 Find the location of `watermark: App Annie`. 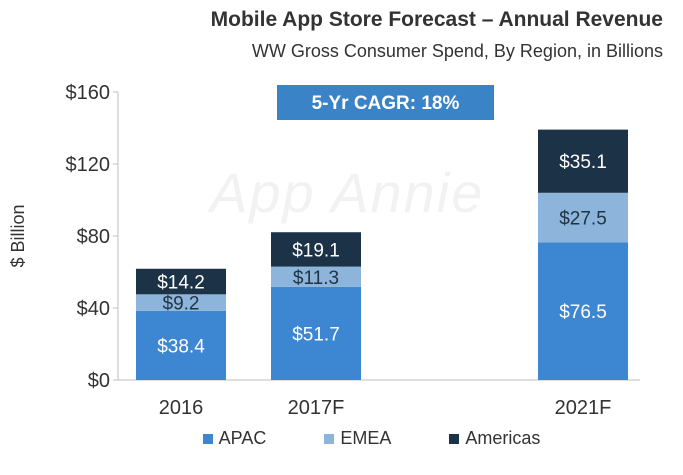

watermark: App Annie is located at coordinates (347, 192).